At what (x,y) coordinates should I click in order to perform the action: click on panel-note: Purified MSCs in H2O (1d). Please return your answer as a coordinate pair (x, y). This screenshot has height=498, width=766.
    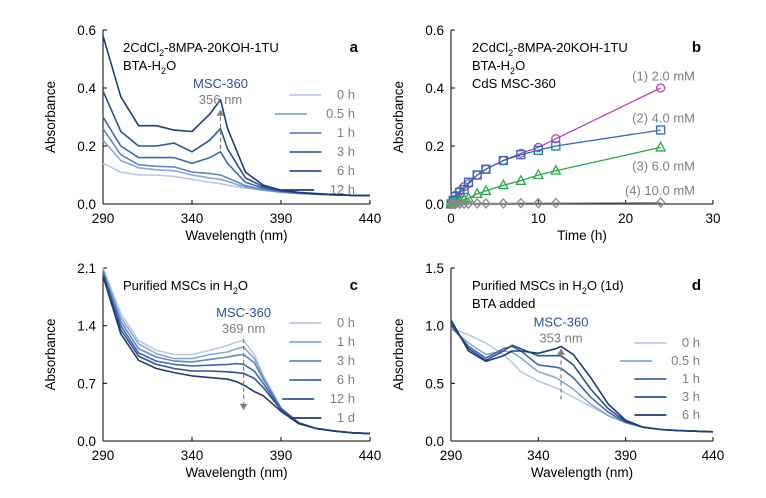
    Looking at the image, I should click on (548, 287).